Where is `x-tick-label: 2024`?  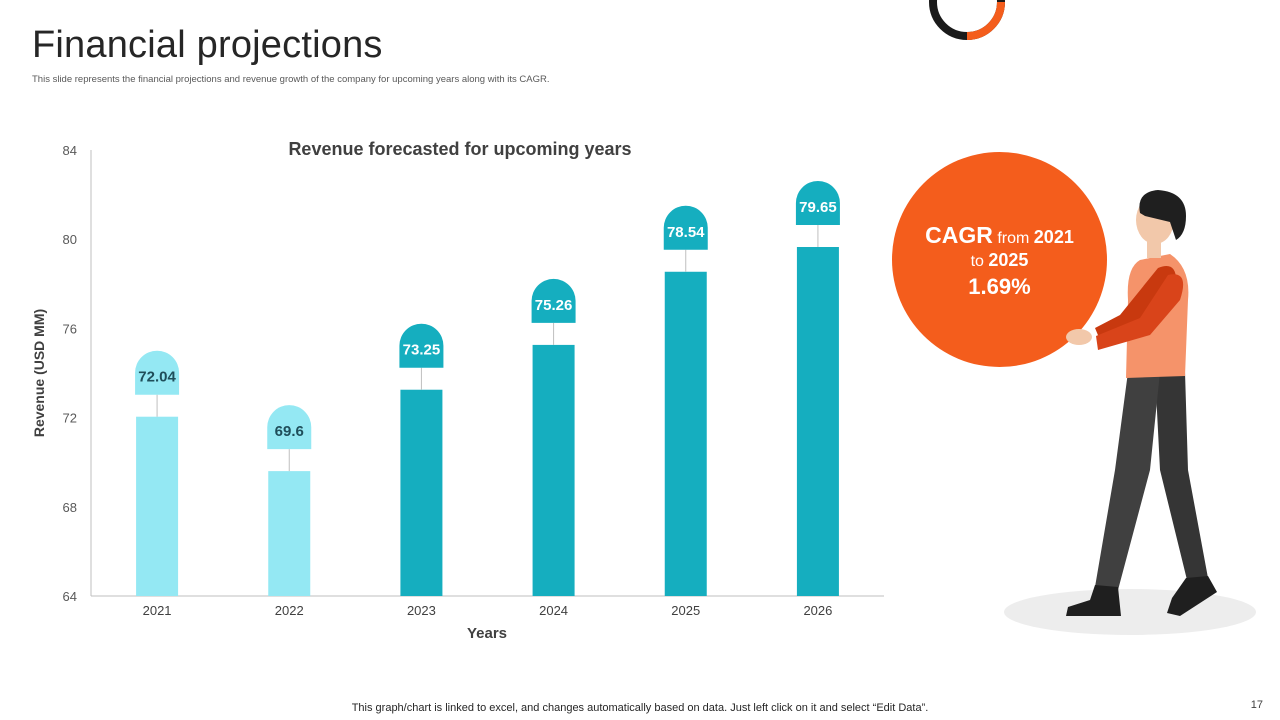
x-tick-label: 2024 is located at coordinates (553, 610).